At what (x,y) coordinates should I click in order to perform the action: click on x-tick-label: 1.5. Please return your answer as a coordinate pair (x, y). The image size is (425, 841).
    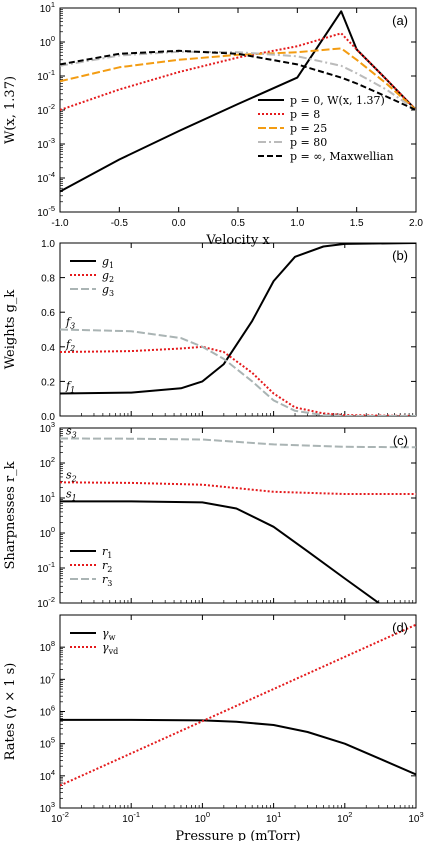
    Looking at the image, I should click on (357, 223).